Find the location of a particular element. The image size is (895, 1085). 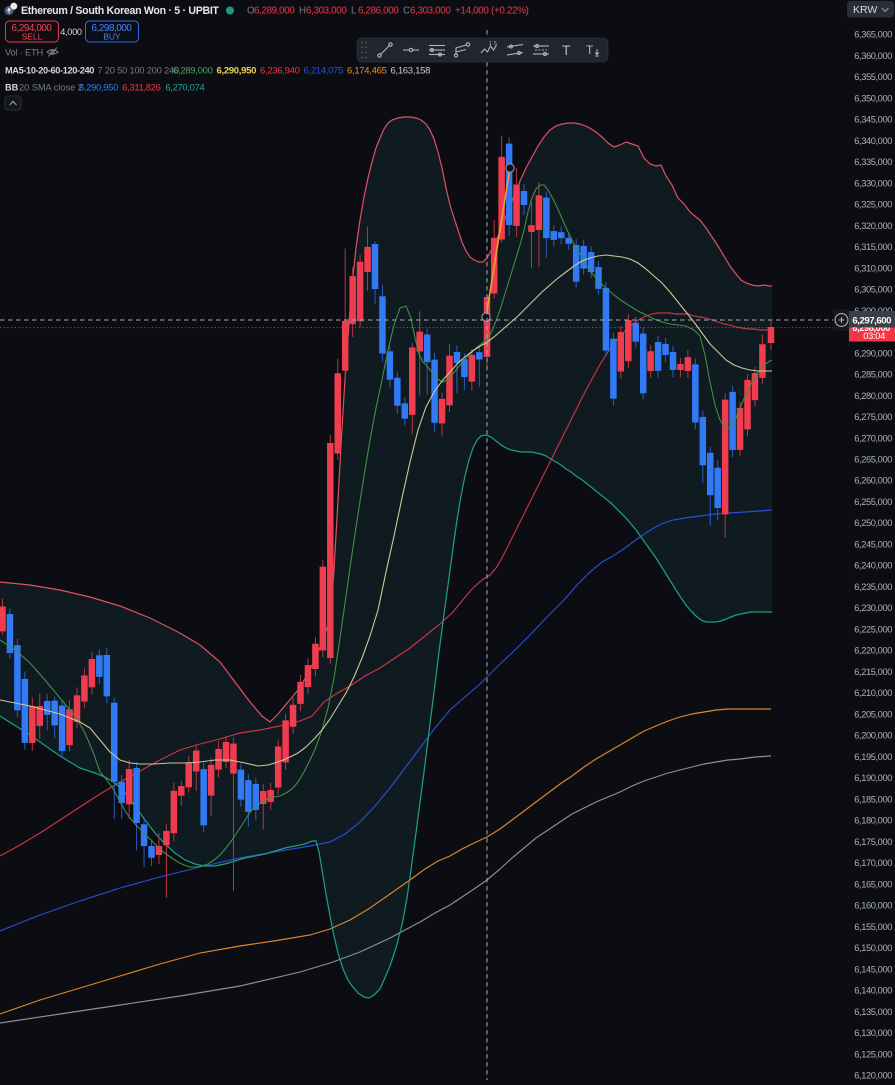

svg-text: 6,297,600 is located at coordinates (871, 320).